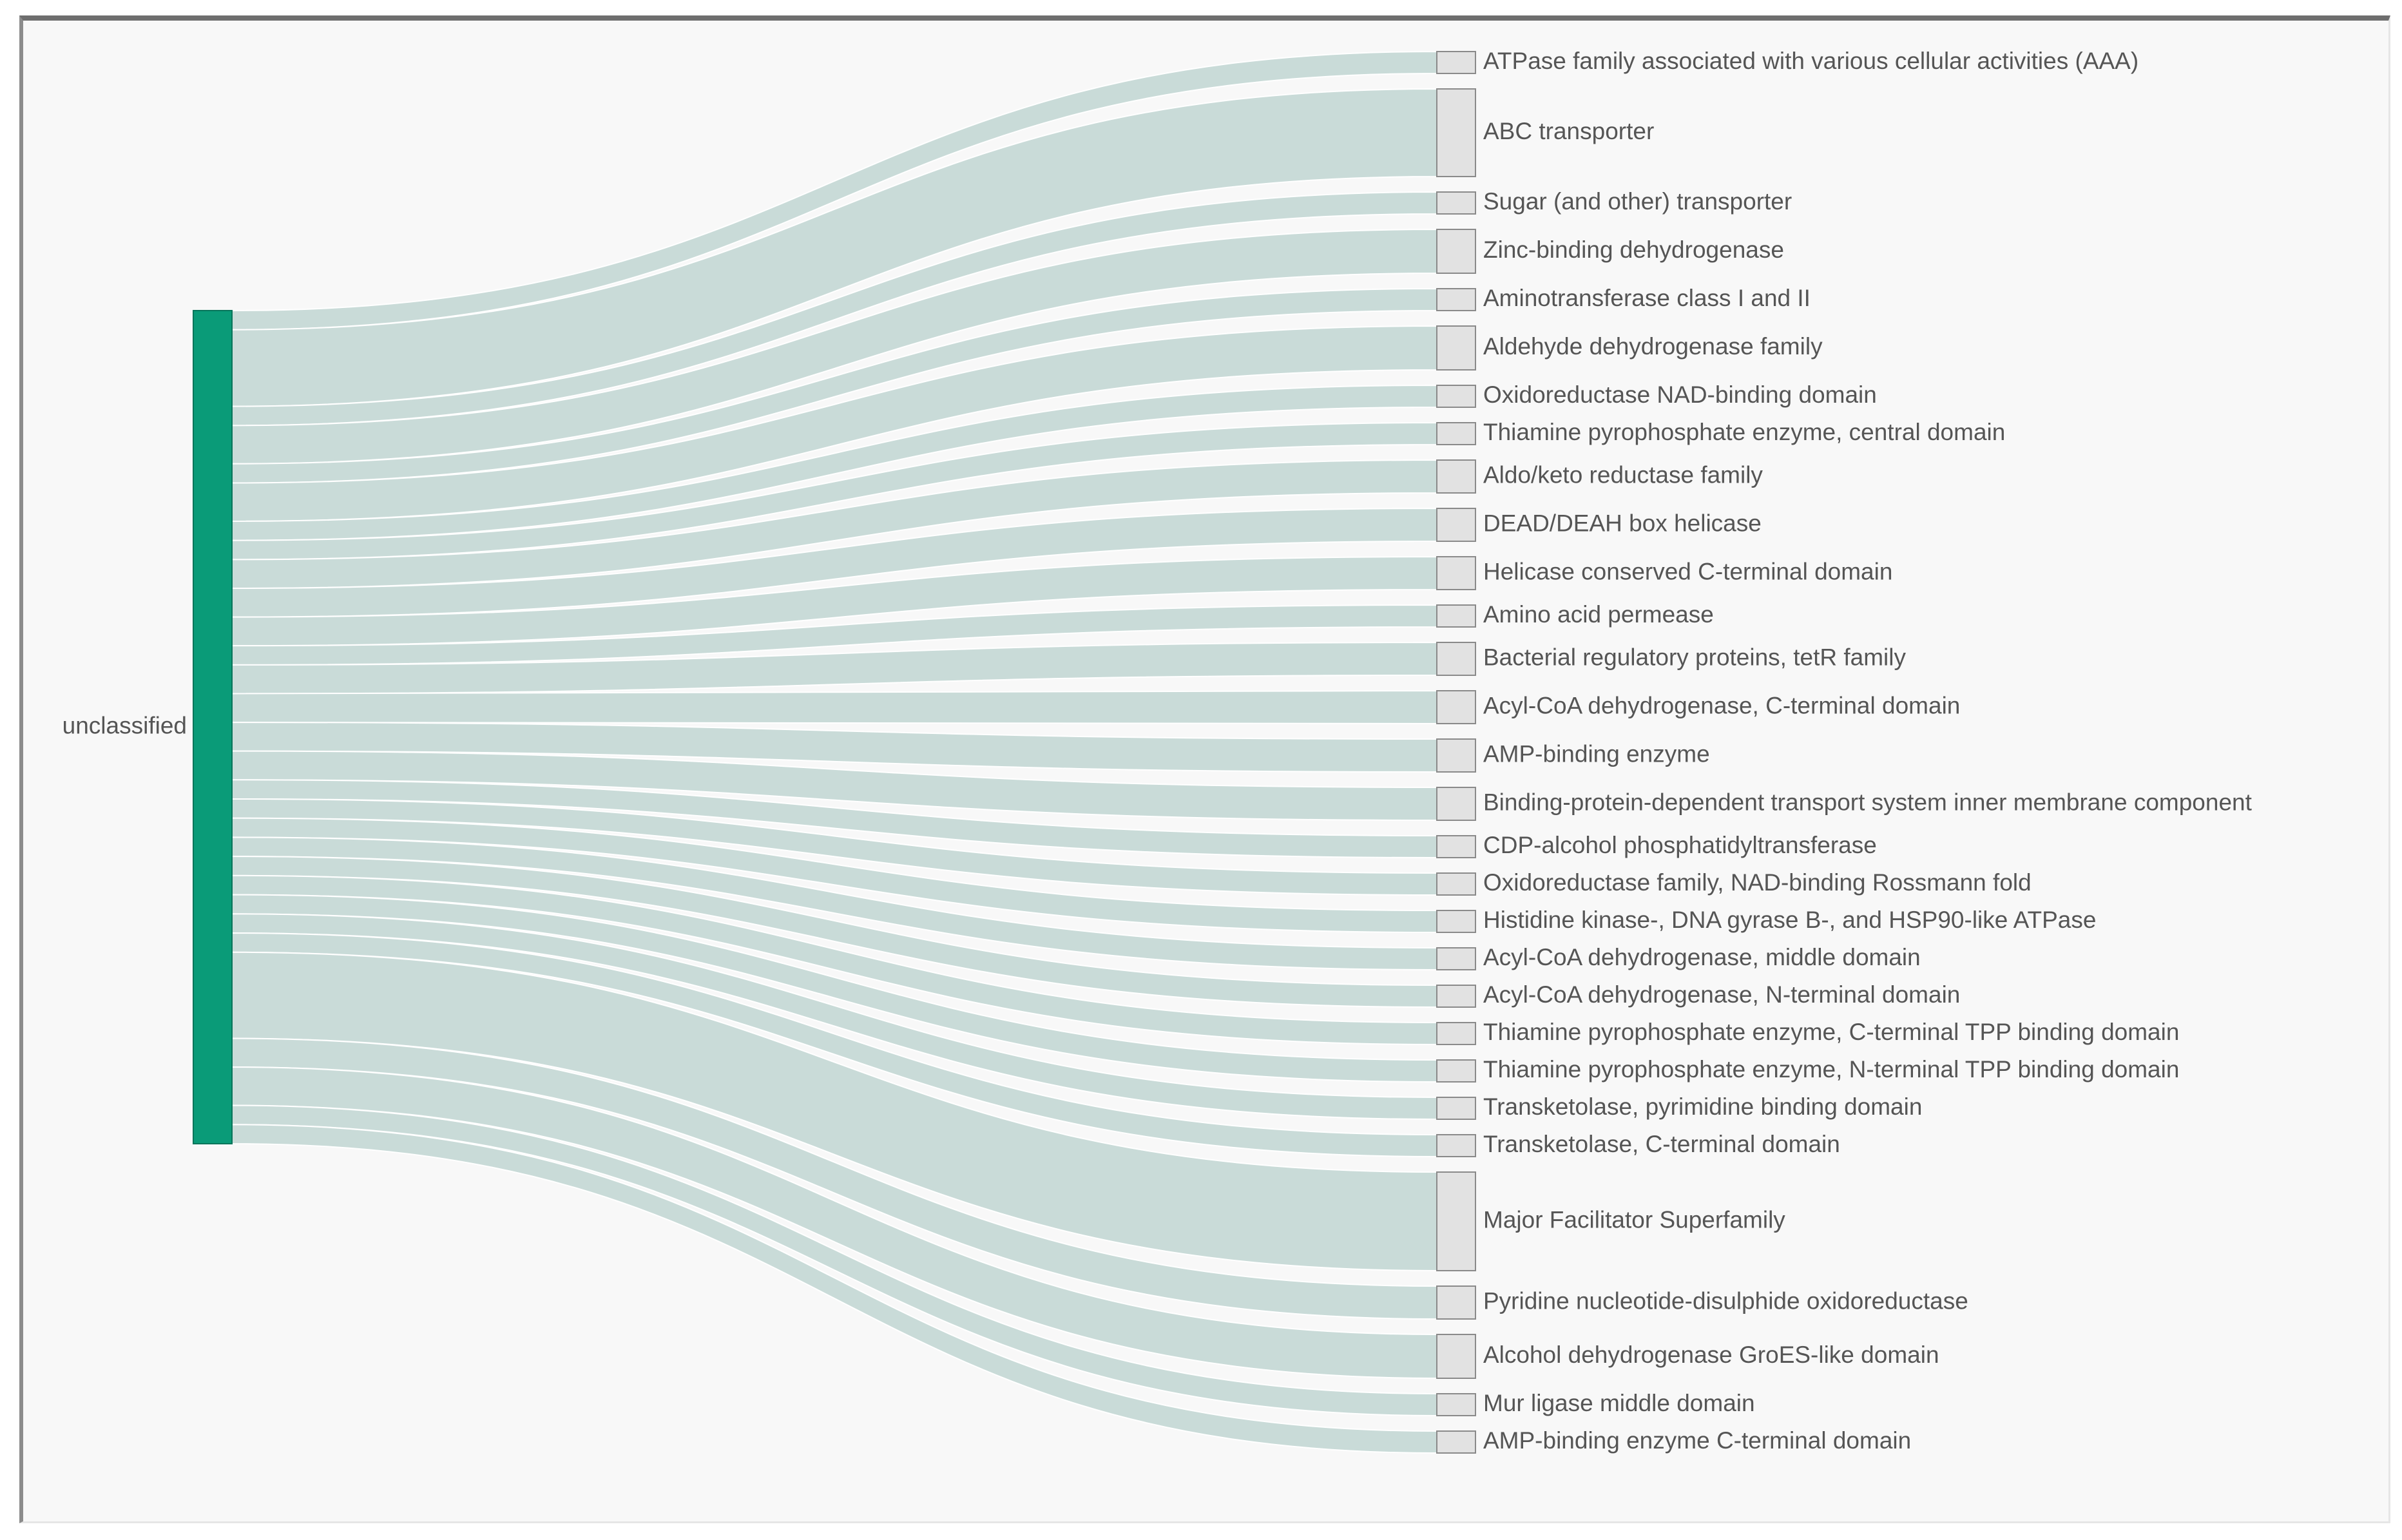 The image size is (2402, 1540). I want to click on target-node-label: Zinc-binding dehydrogenase, so click(1633, 250).